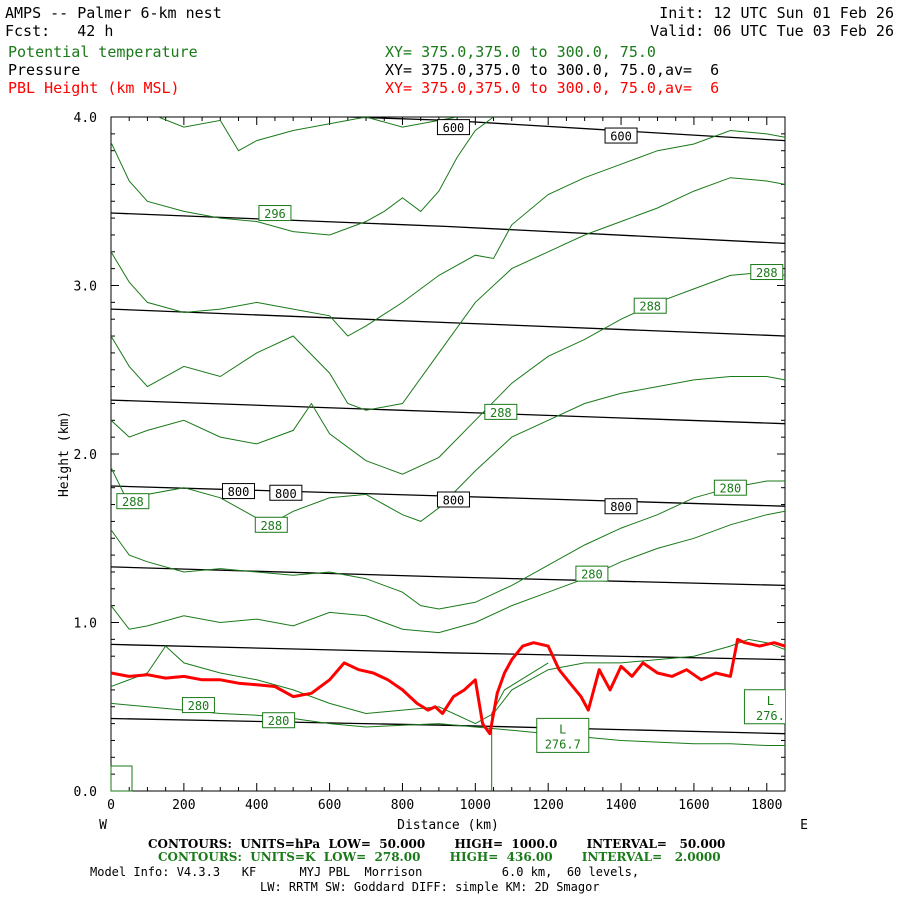  What do you see at coordinates (64, 454) in the screenshot?
I see `y-axis-title: Height (km)` at bounding box center [64, 454].